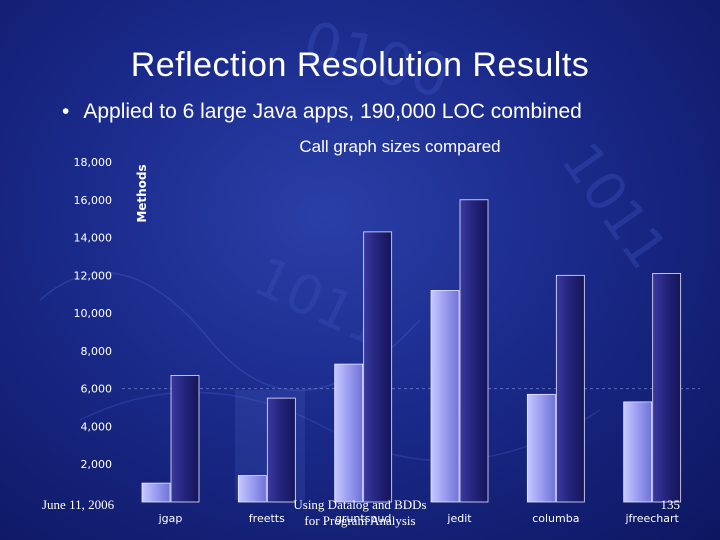  Describe the element at coordinates (97, 351) in the screenshot. I see `y-tick-label: 8,000` at that location.